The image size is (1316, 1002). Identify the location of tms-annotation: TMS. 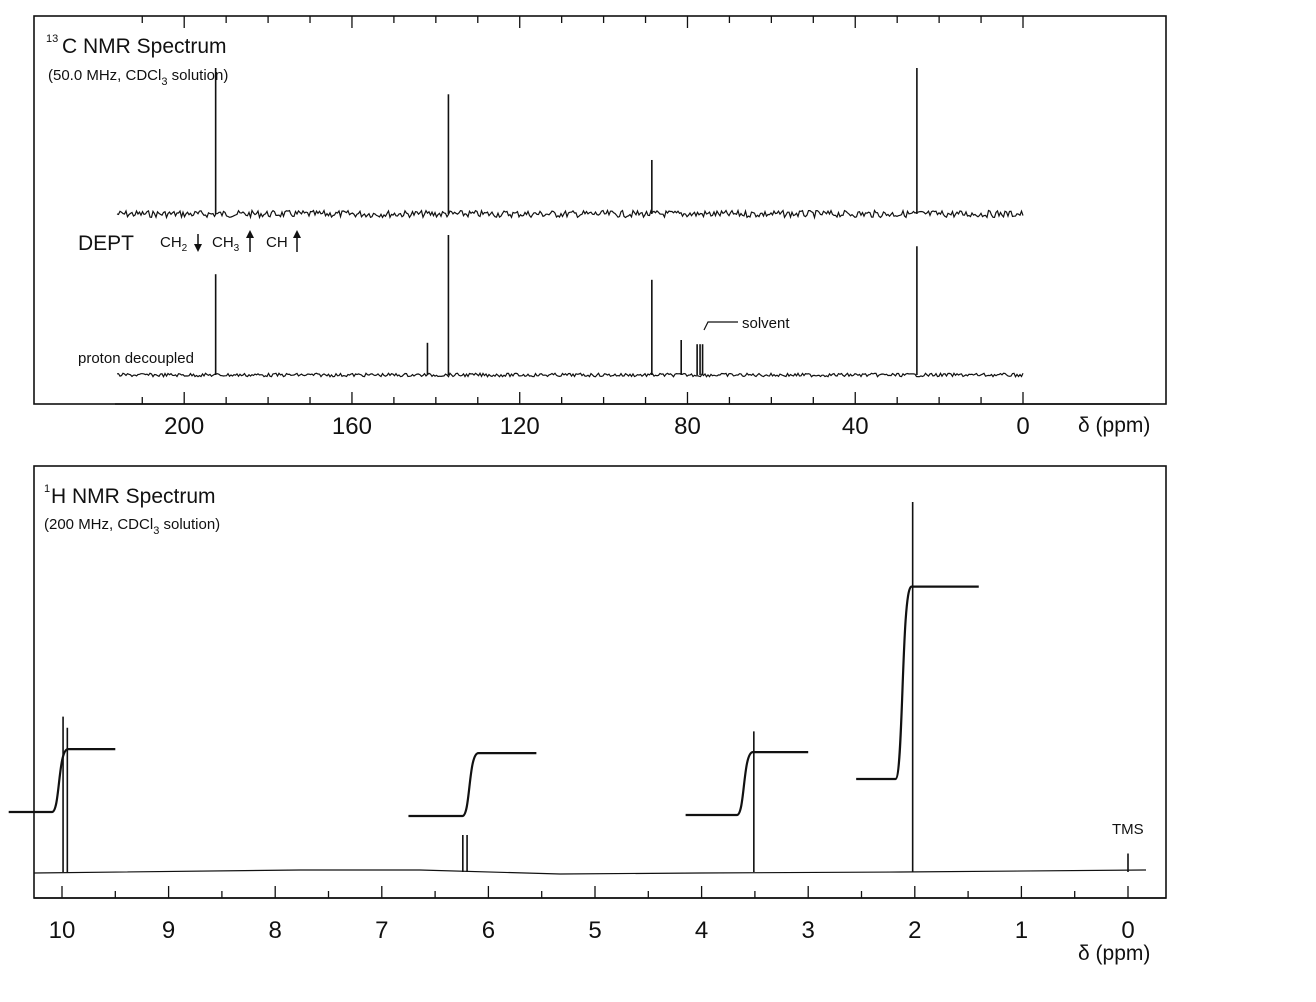
(1128, 829).